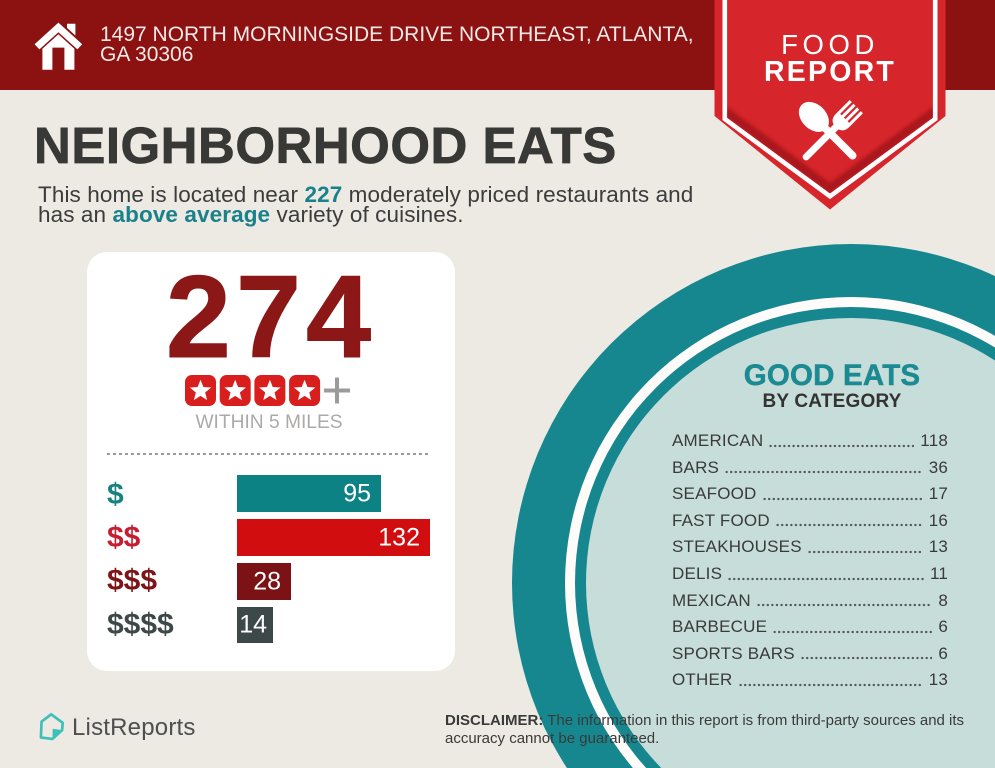  What do you see at coordinates (830, 44) in the screenshot?
I see `svg-text: FOOD` at bounding box center [830, 44].